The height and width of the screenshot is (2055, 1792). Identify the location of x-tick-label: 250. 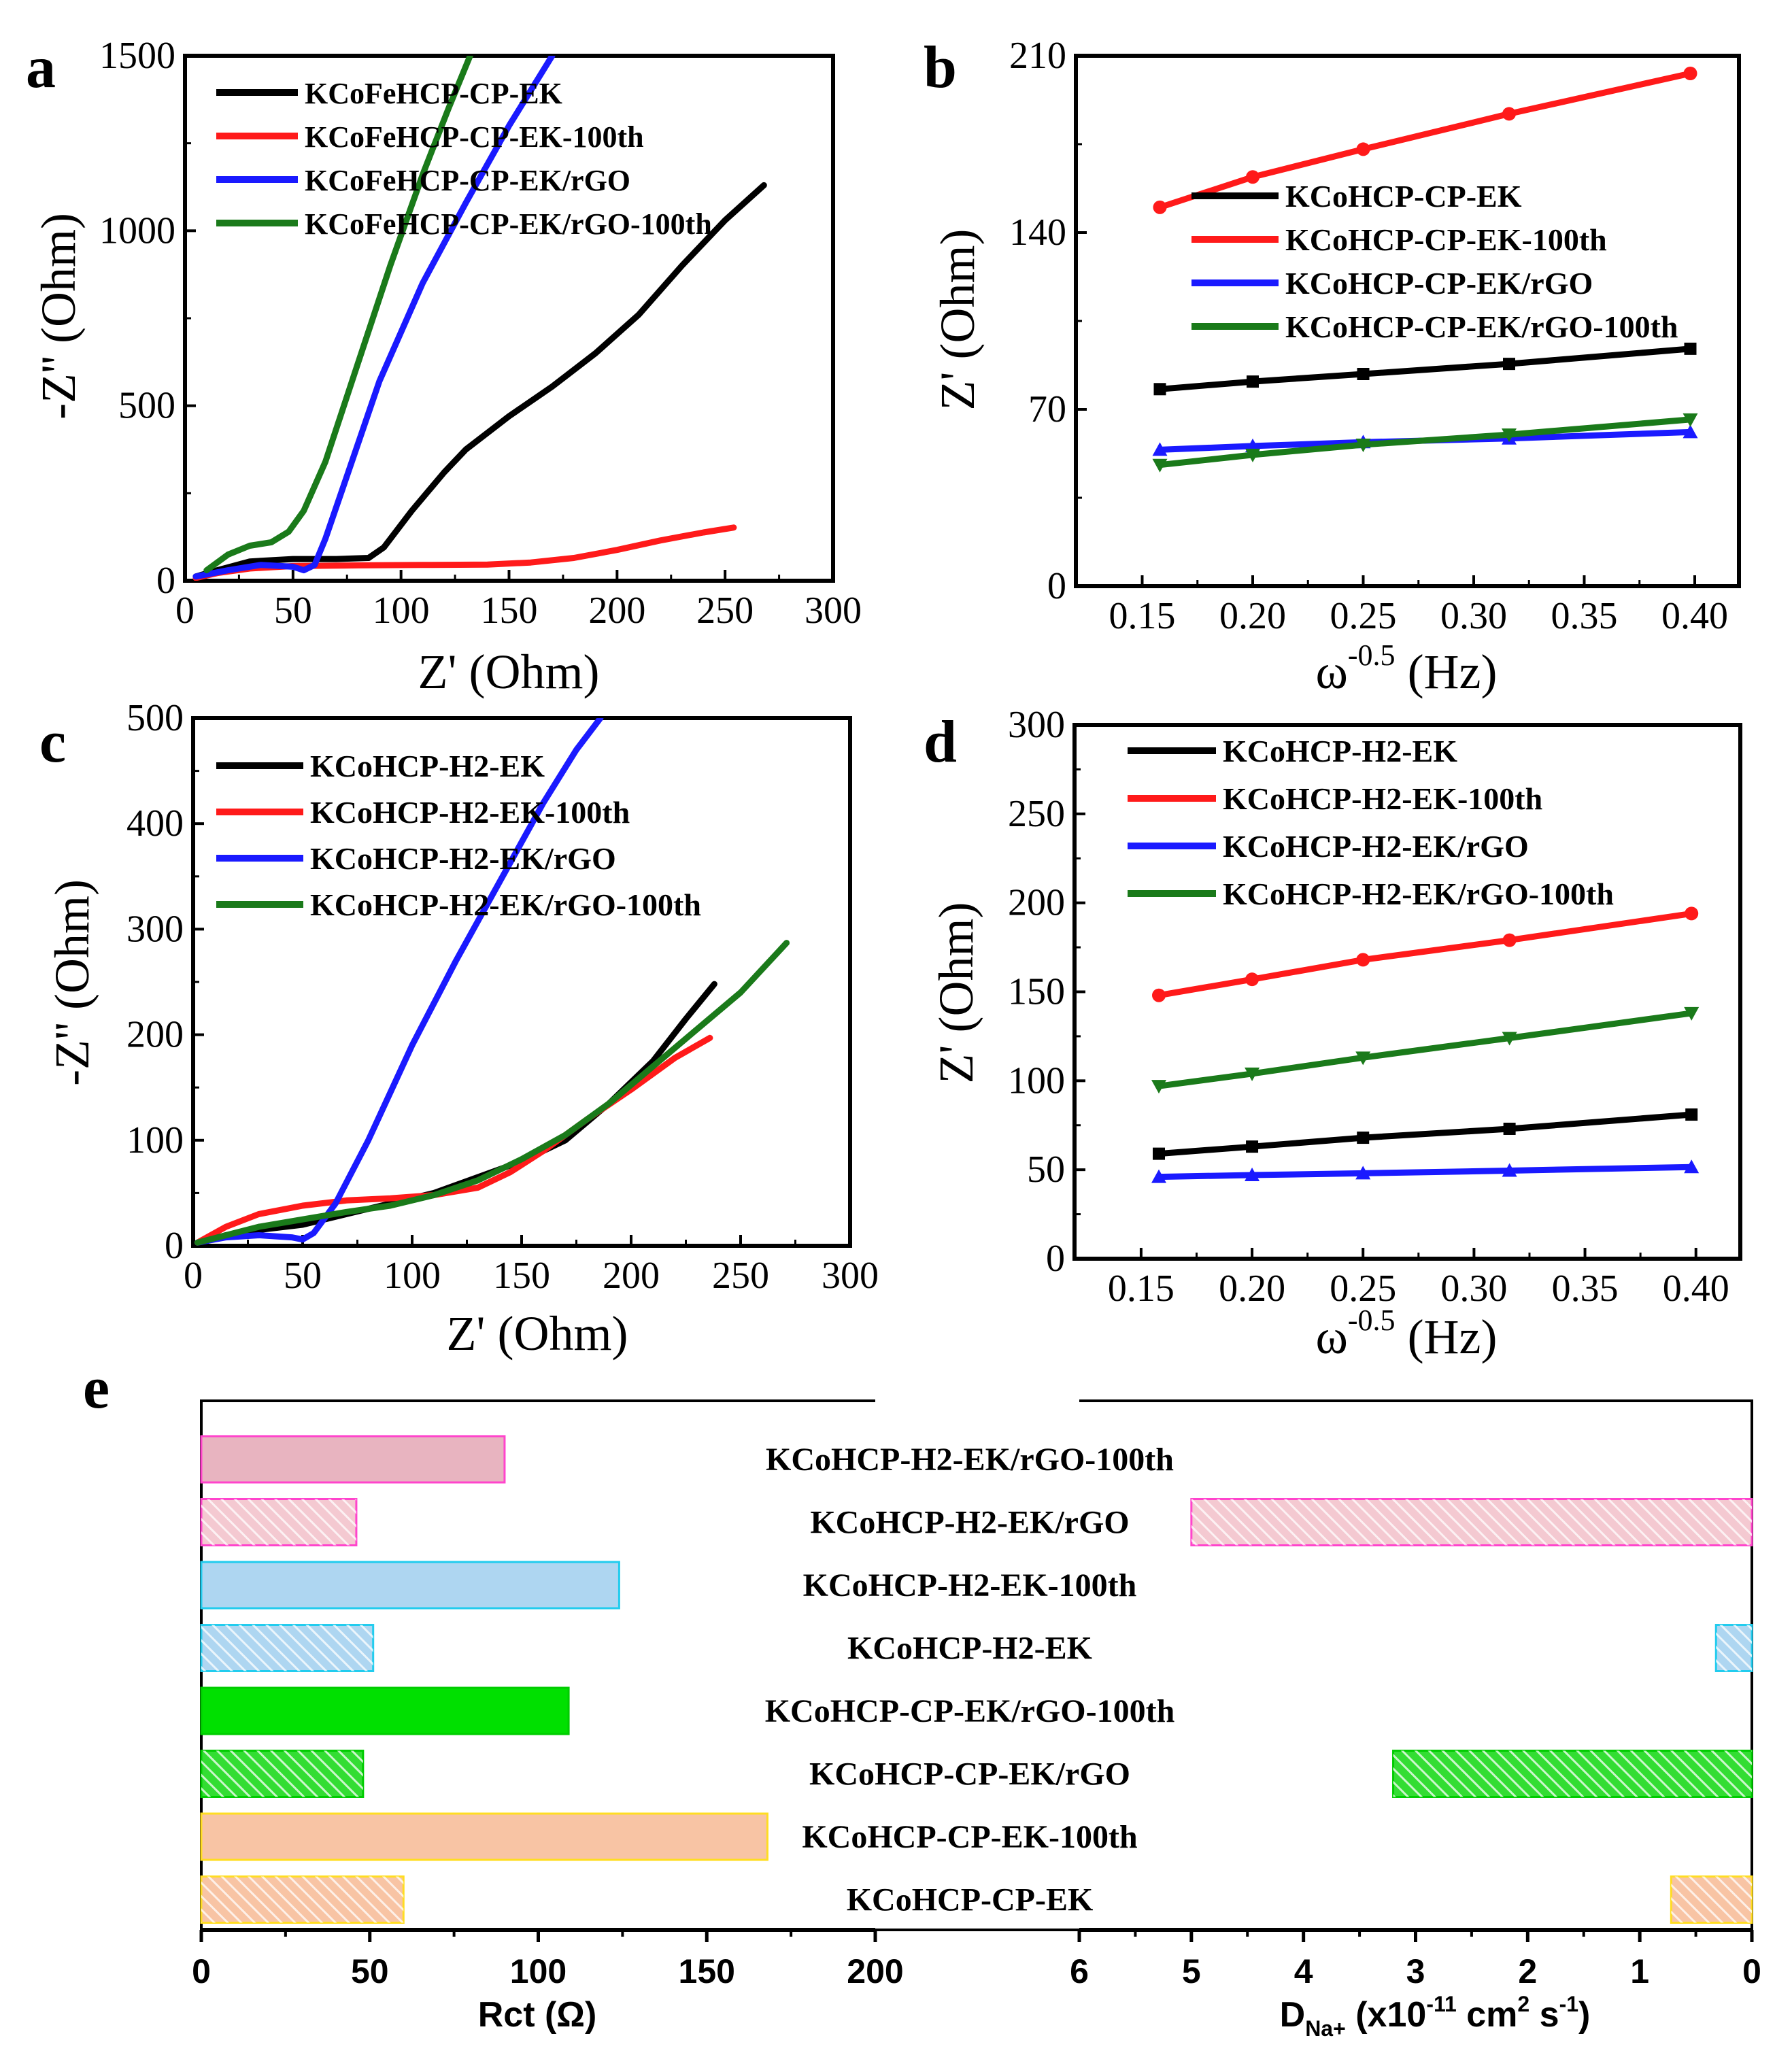
(740, 1276).